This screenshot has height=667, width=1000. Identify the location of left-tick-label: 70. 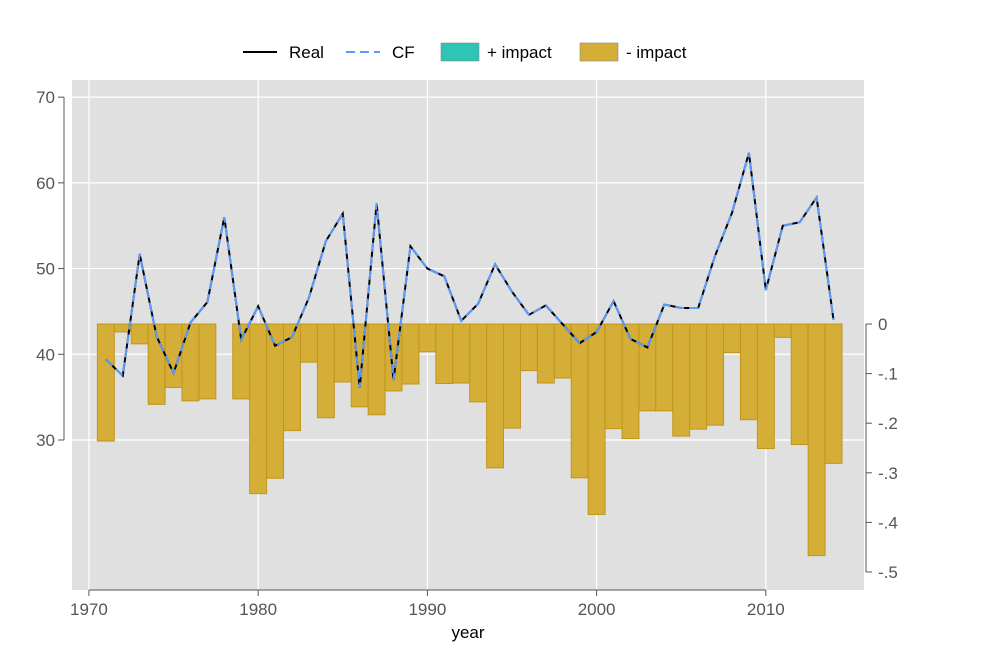
(45, 97).